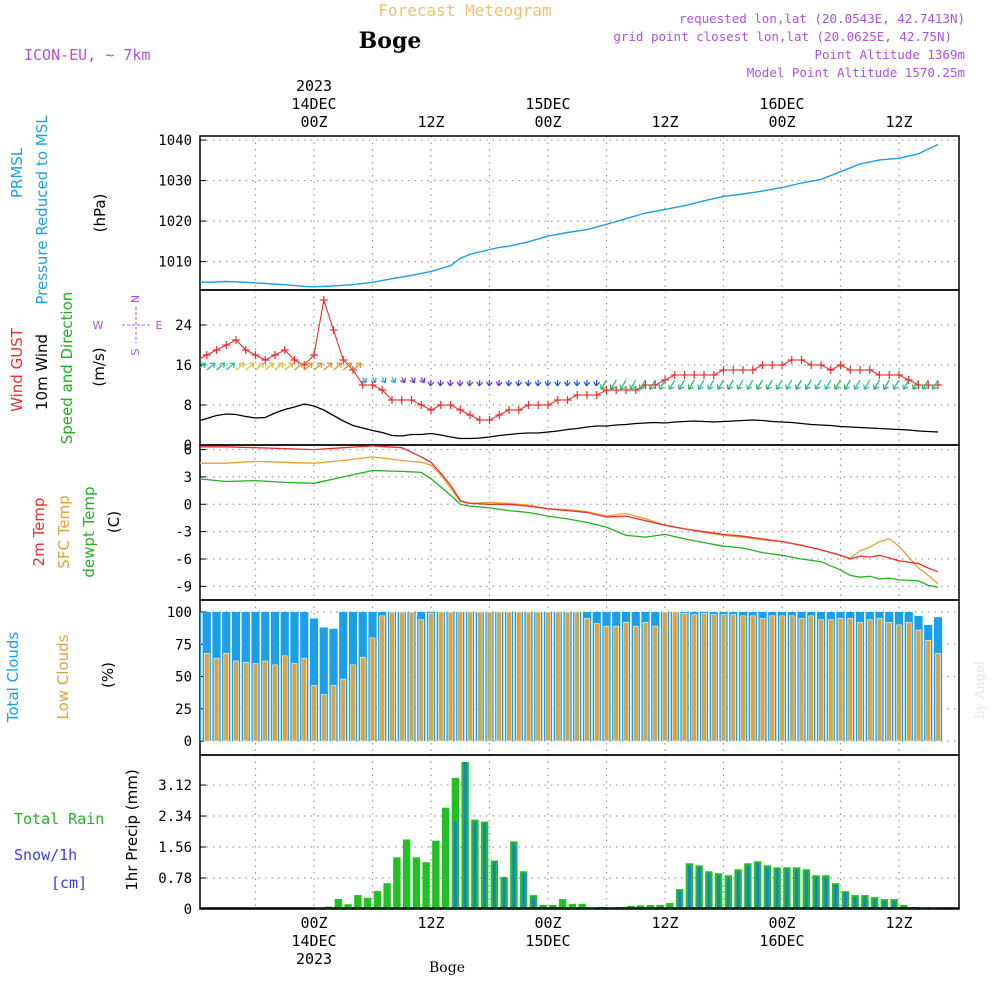  Describe the element at coordinates (59, 819) in the screenshot. I see `total-rain-label: Total Rain` at that location.